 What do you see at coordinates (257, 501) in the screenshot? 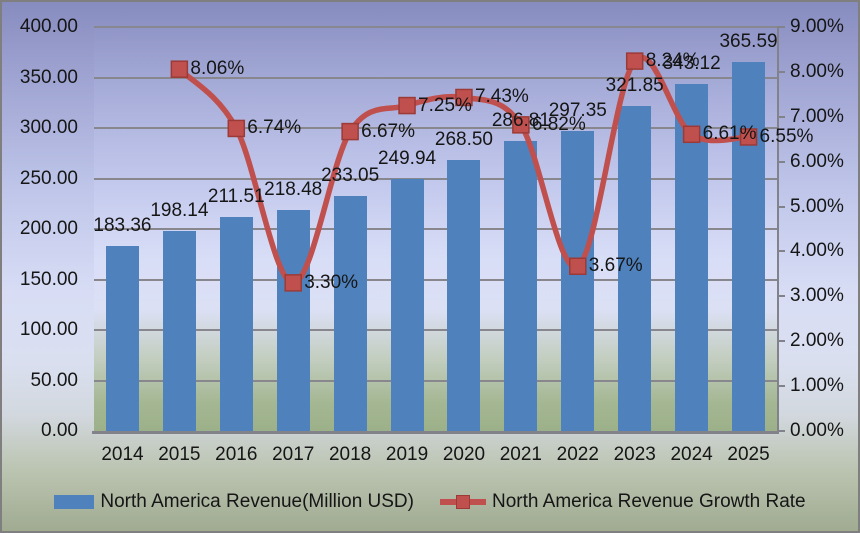
I see `legend-revenue-label: North America Revenue(Million USD)` at bounding box center [257, 501].